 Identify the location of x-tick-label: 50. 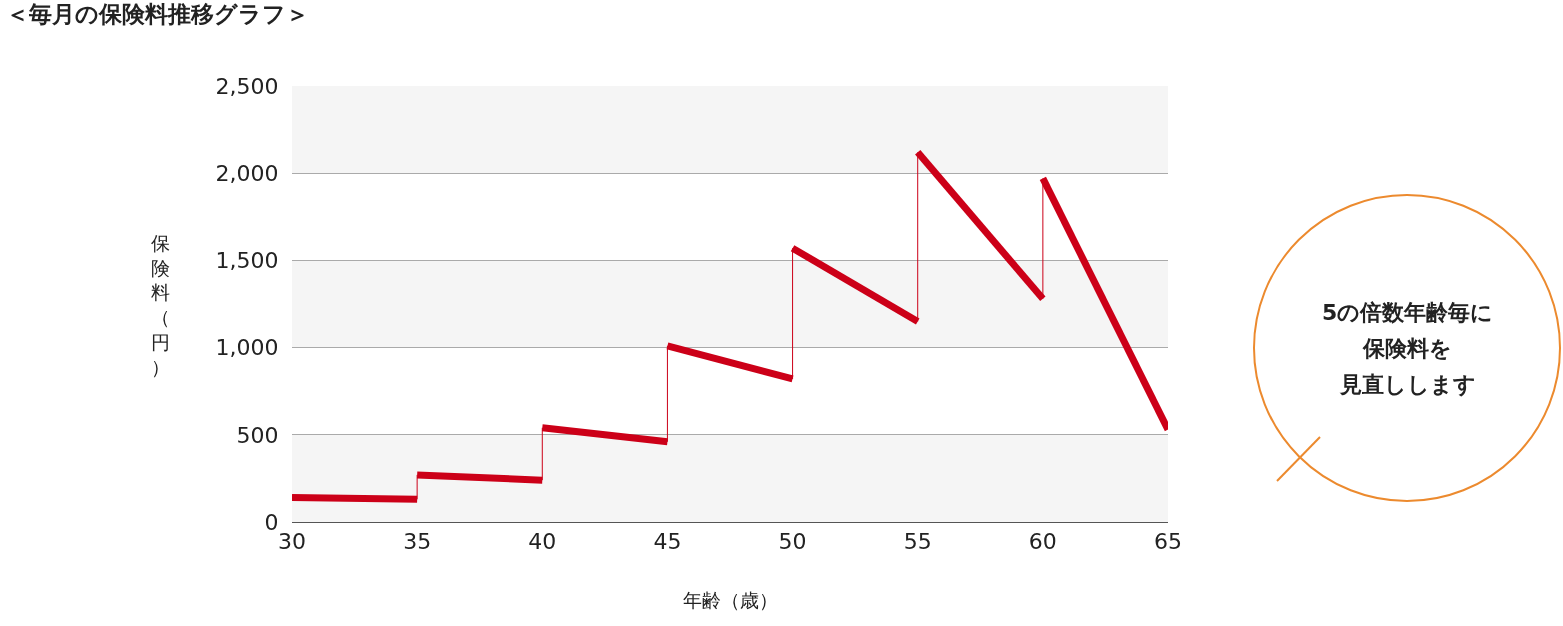
(792, 542).